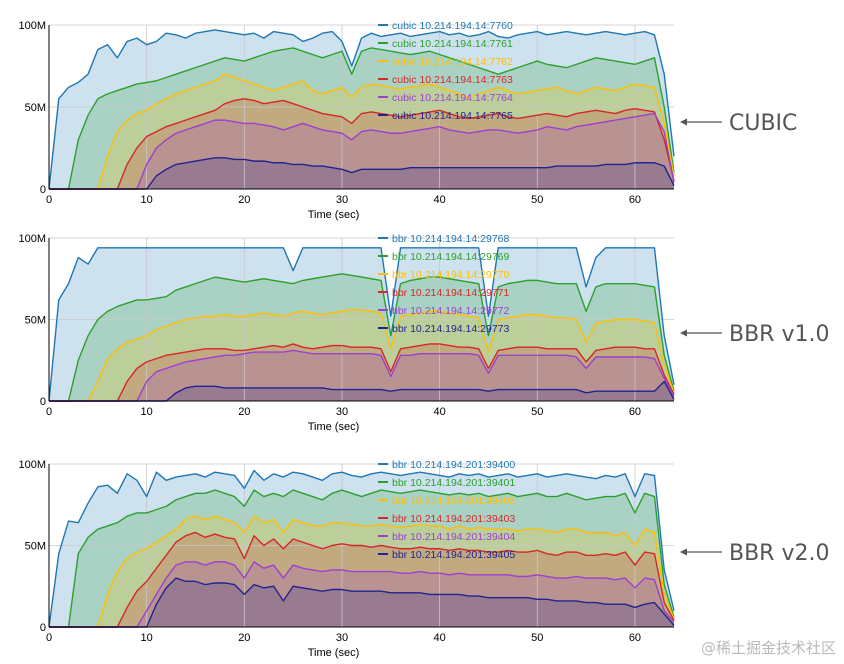  What do you see at coordinates (451, 275) in the screenshot?
I see `legend-entry-3: bbr 10.214.194.14:29770` at bounding box center [451, 275].